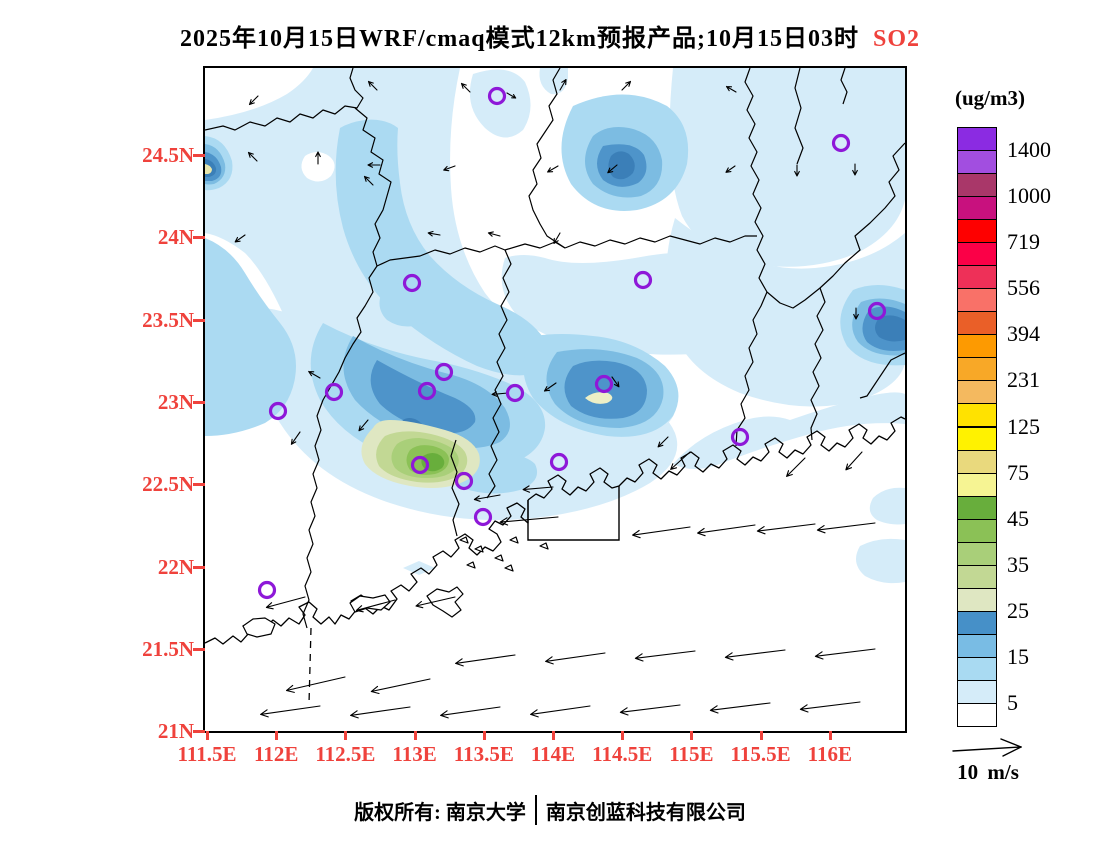 This screenshot has height=850, width=1100. I want to click on lat-label-23.5N: 23.5N, so click(168, 319).